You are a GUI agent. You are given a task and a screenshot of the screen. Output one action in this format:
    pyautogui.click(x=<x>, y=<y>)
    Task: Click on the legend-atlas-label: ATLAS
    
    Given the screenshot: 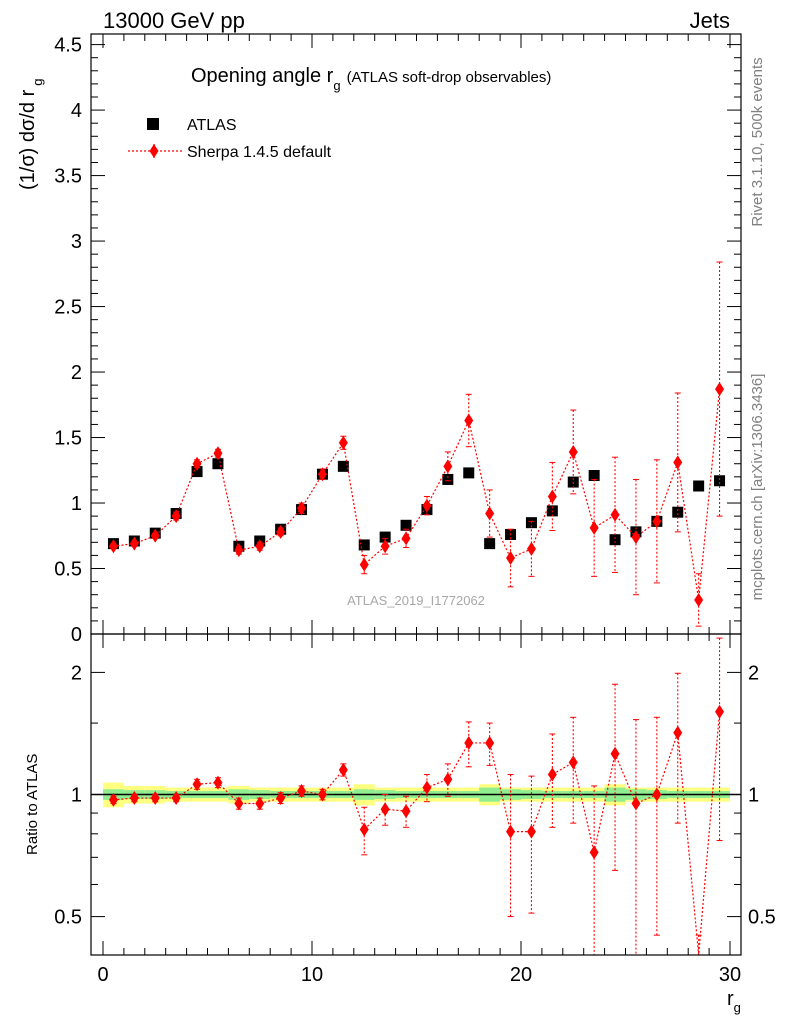 What is the action you would take?
    pyautogui.click(x=212, y=125)
    